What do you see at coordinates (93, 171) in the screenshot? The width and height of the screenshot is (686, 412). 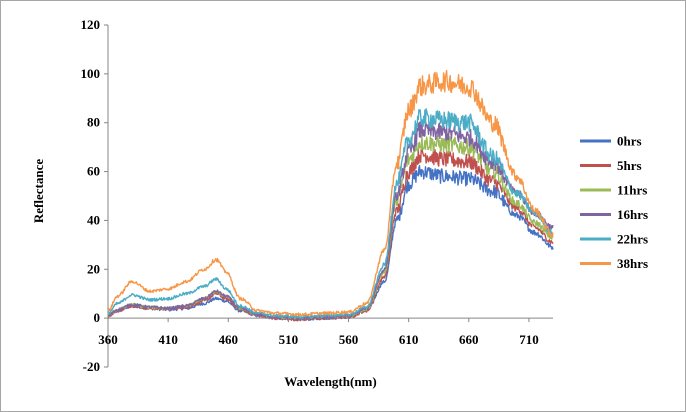 I see `y-tick-label: 60` at bounding box center [93, 171].